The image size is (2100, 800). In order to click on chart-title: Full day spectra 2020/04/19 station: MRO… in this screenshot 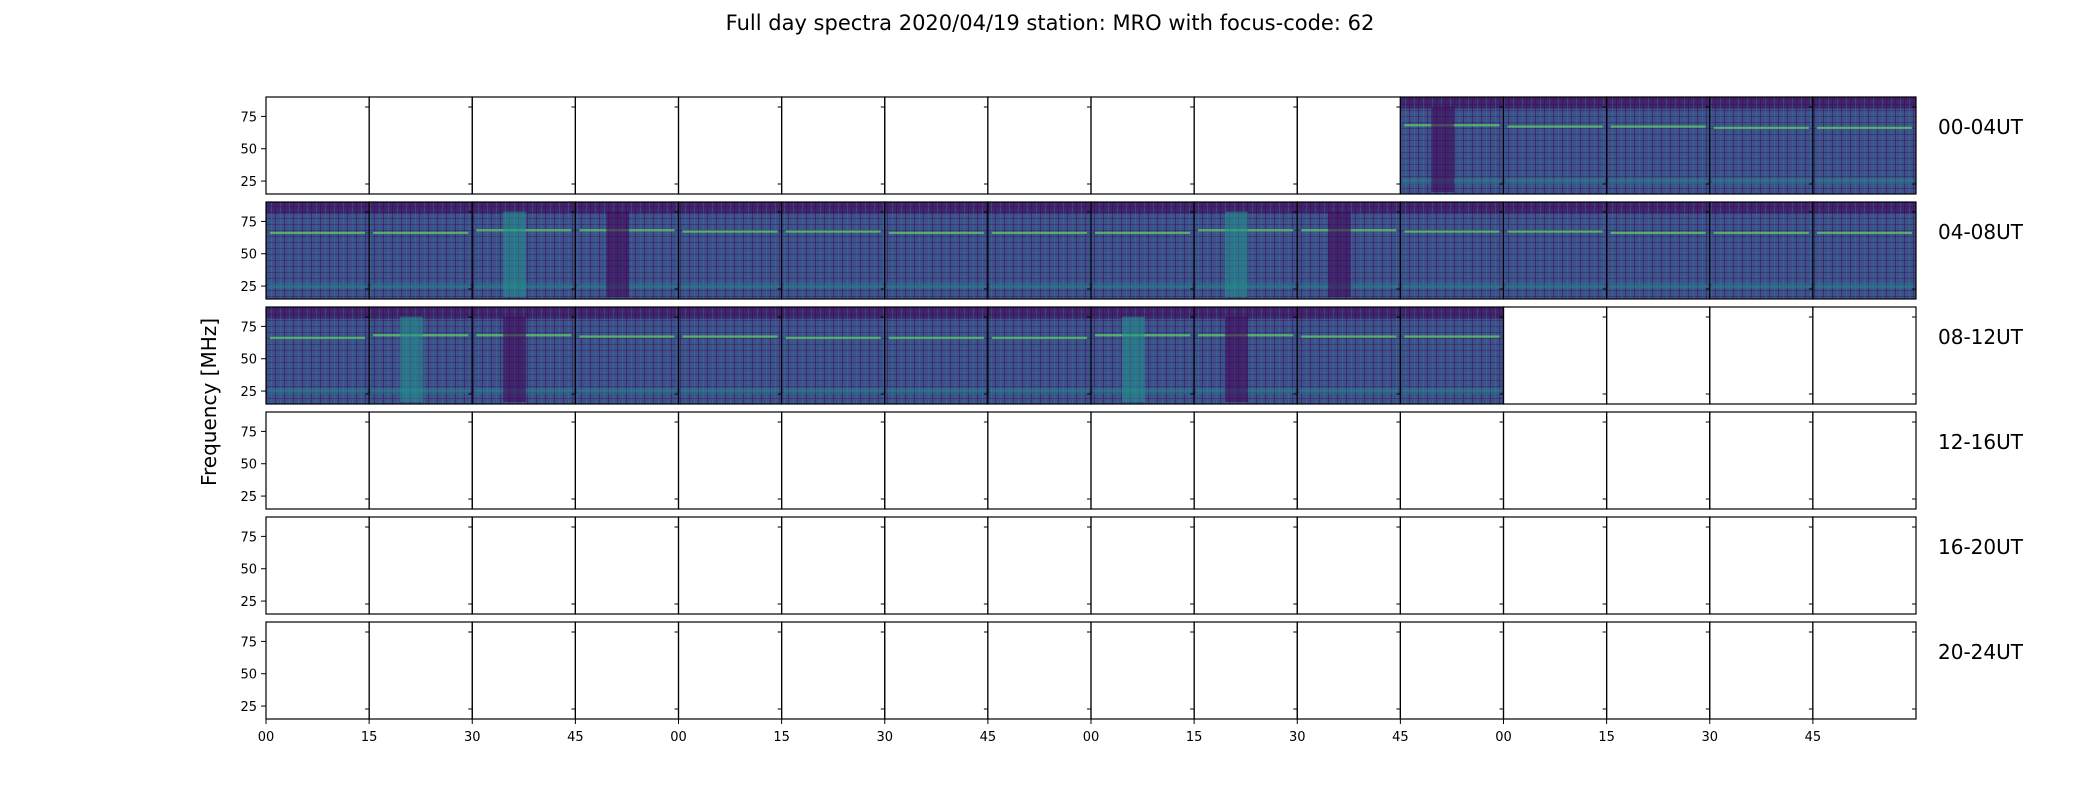, I will do `click(1050, 23)`.